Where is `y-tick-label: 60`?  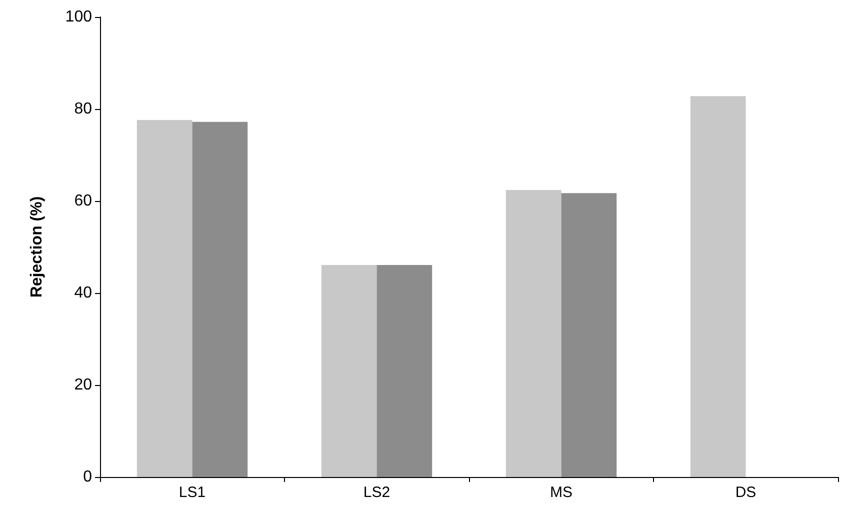
y-tick-label: 60 is located at coordinates (83, 201).